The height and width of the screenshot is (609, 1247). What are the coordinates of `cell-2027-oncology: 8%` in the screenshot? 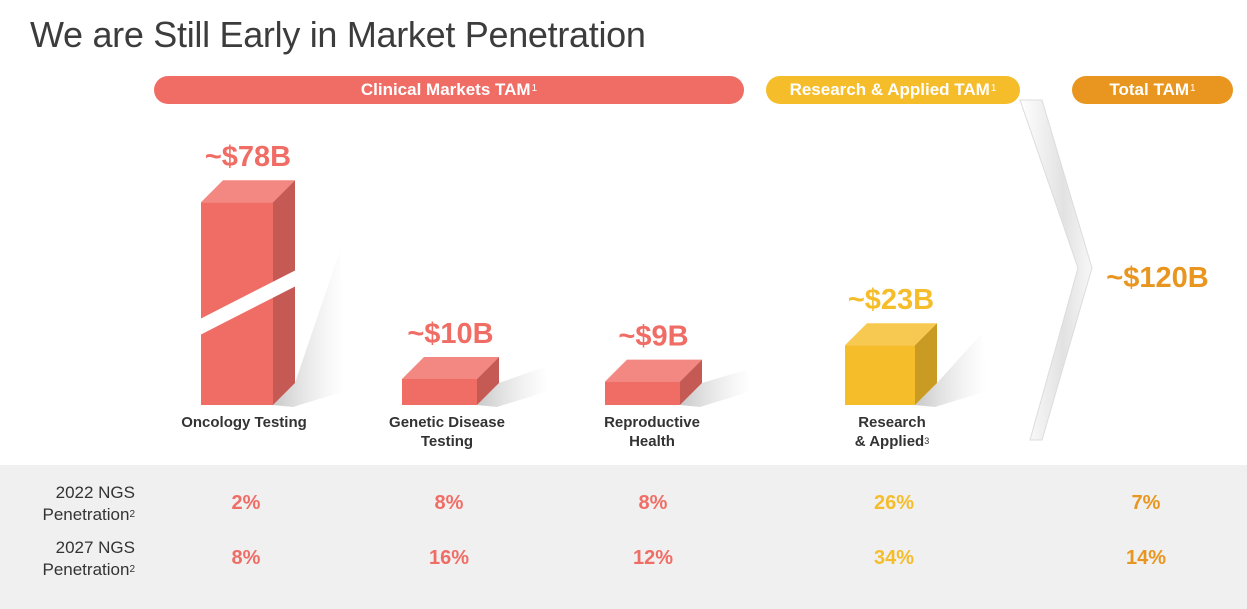 It's located at (246, 558).